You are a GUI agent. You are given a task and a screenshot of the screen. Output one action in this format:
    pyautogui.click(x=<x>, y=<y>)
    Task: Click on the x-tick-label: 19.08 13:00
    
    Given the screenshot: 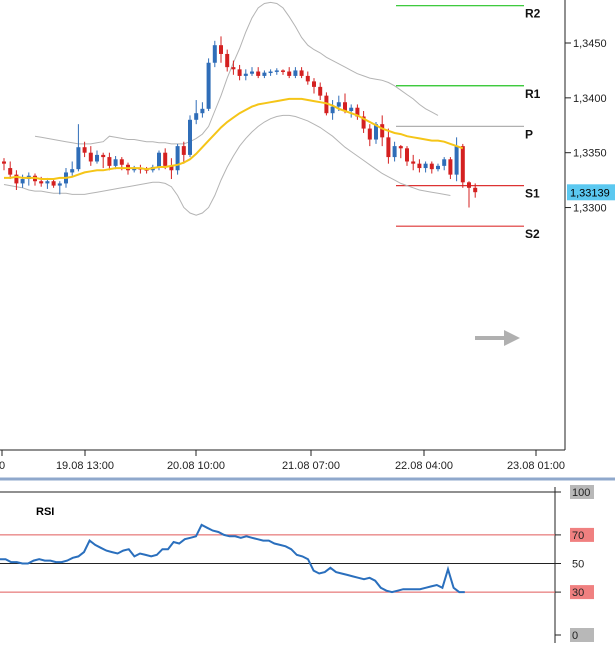 What is the action you would take?
    pyautogui.click(x=85, y=466)
    